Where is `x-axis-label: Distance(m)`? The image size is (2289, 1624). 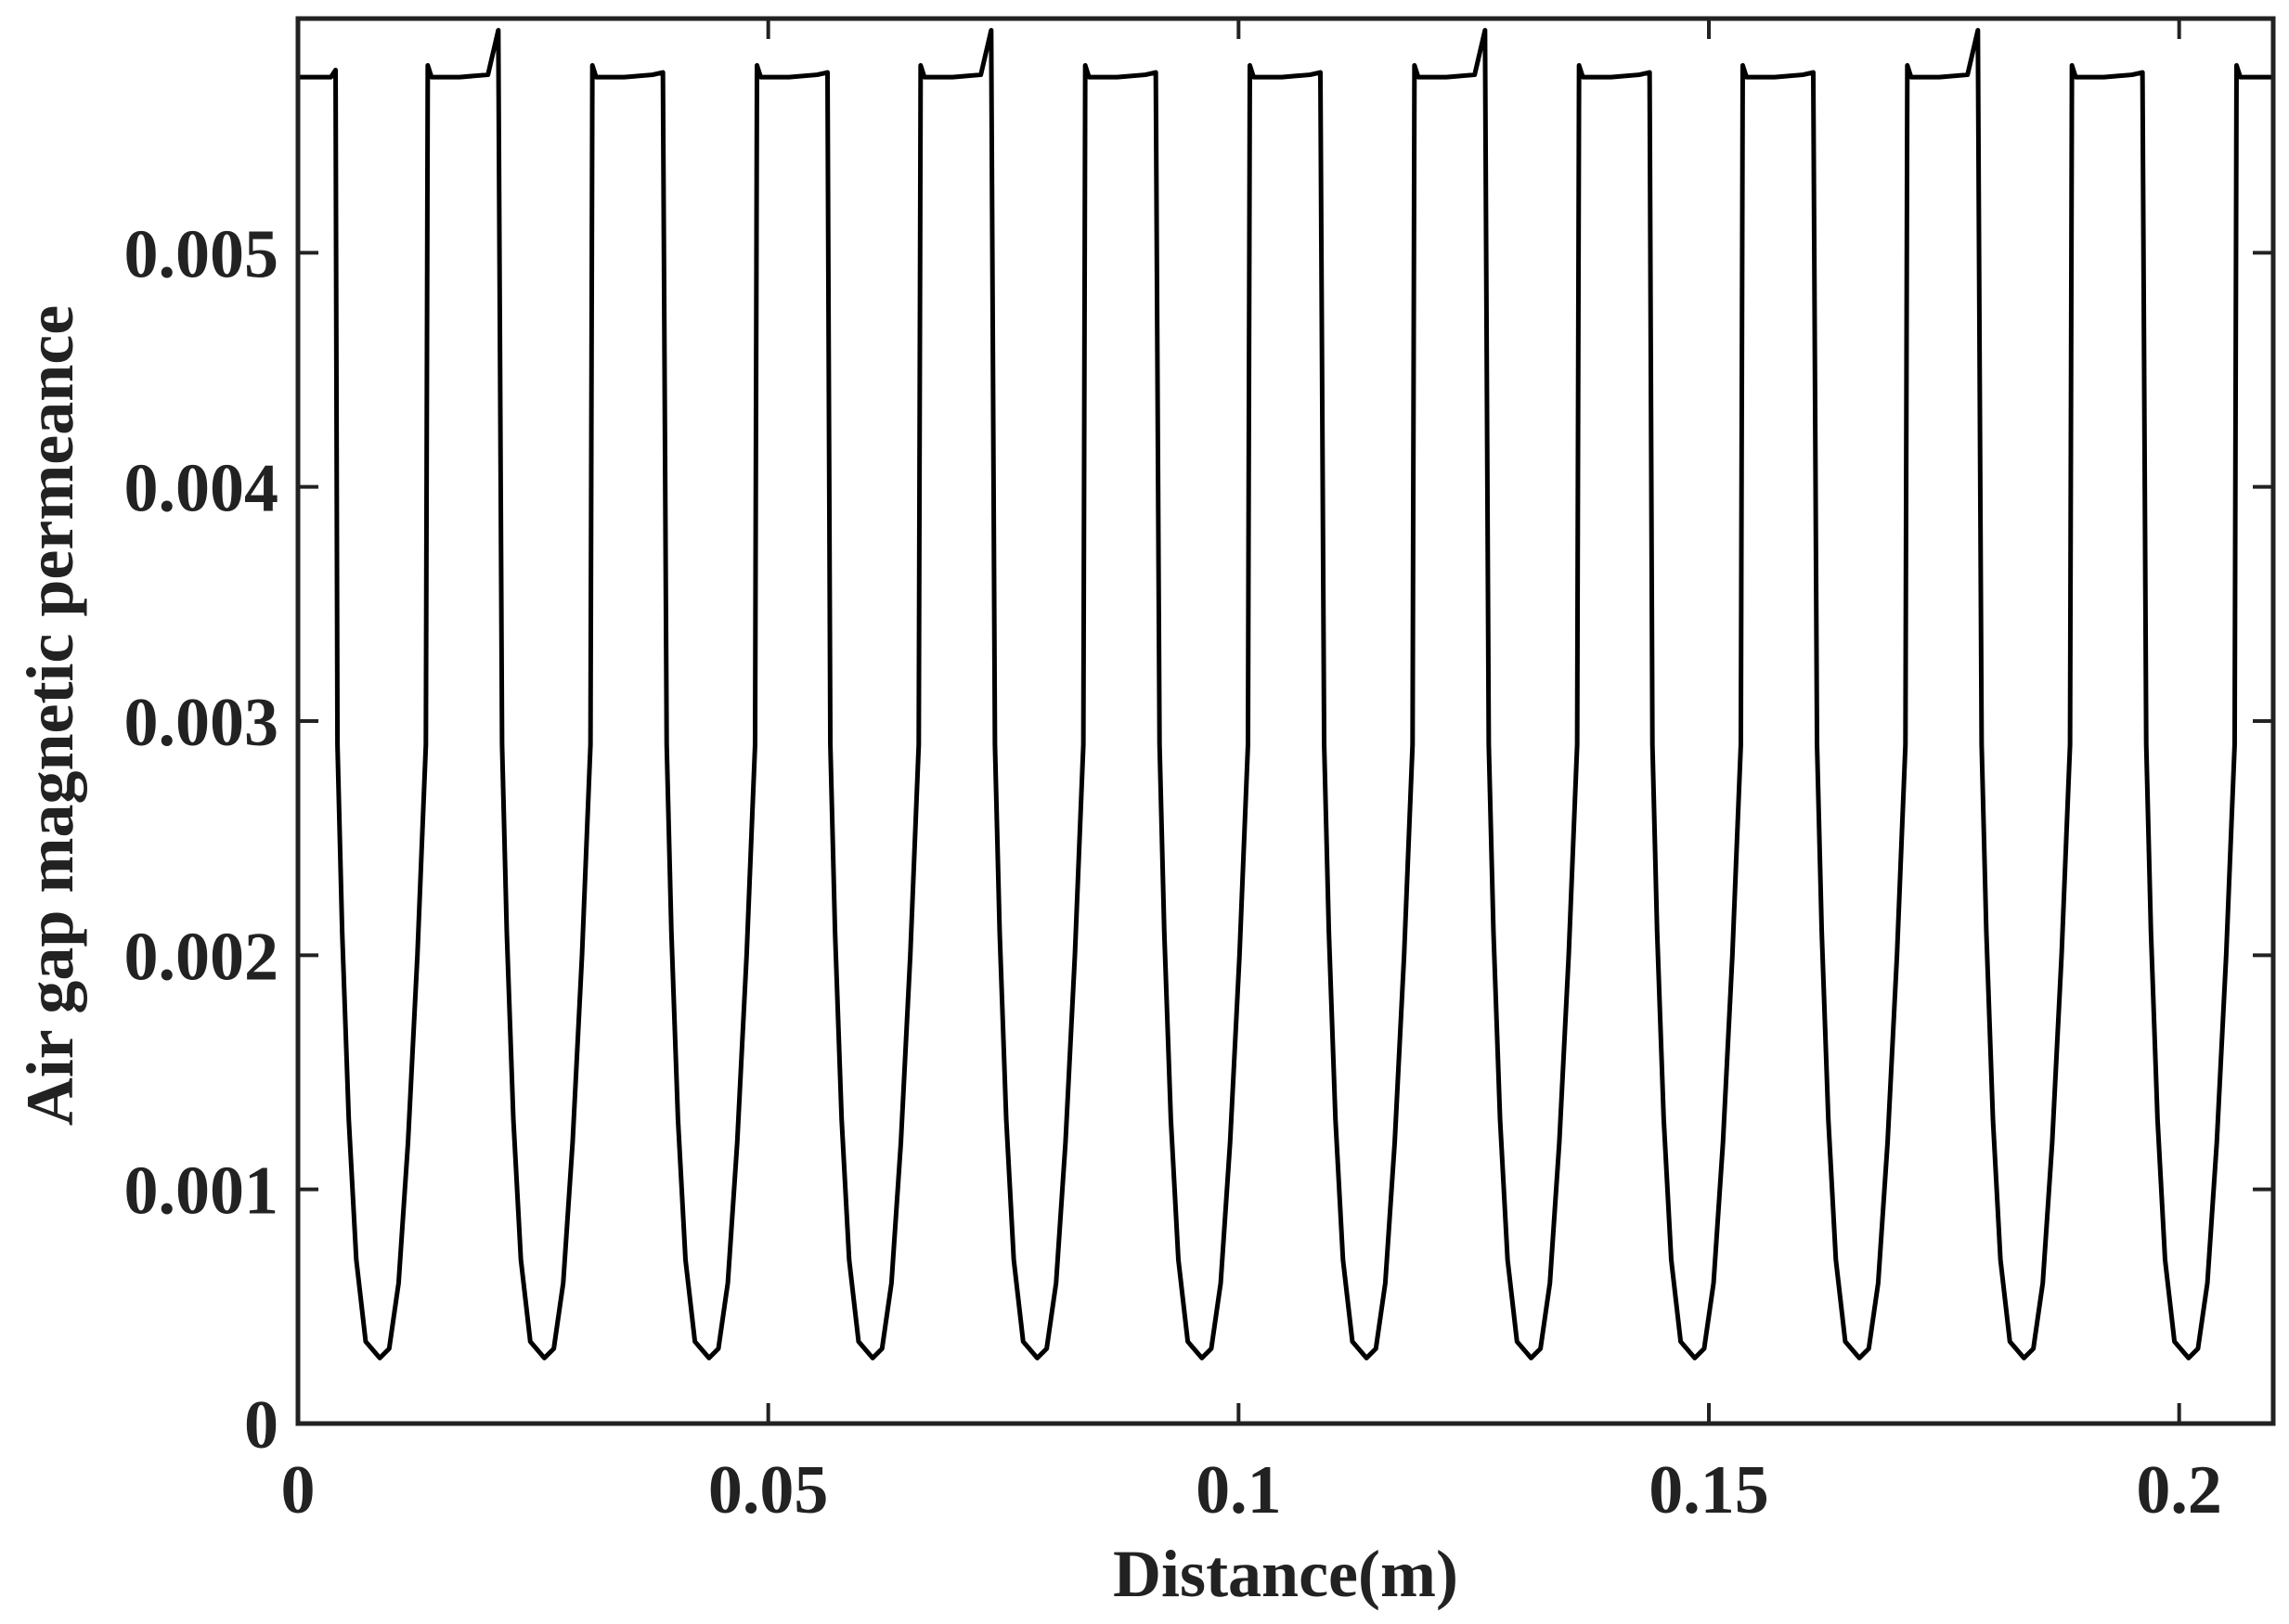
x-axis-label: Distance(m) is located at coordinates (1285, 1574).